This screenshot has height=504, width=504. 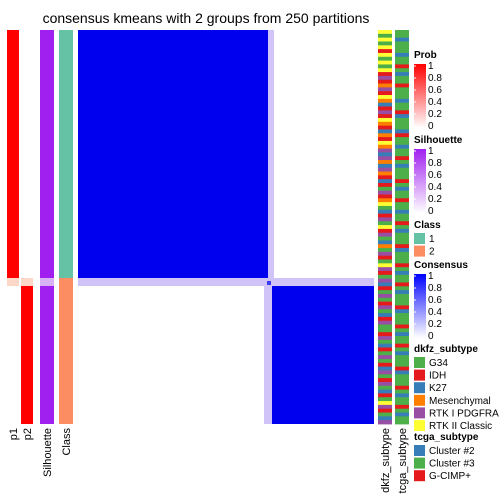 What do you see at coordinates (66, 154) in the screenshot?
I see `class-1-block` at bounding box center [66, 154].